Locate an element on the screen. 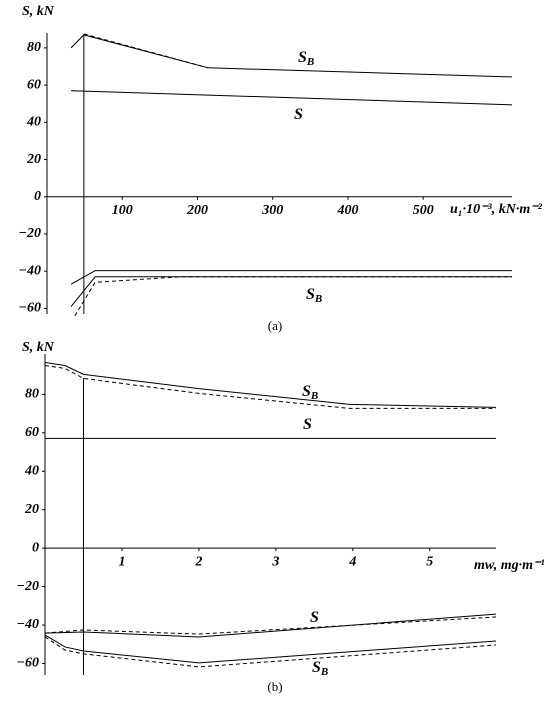 The height and width of the screenshot is (702, 550). caption: (a) is located at coordinates (275, 325).